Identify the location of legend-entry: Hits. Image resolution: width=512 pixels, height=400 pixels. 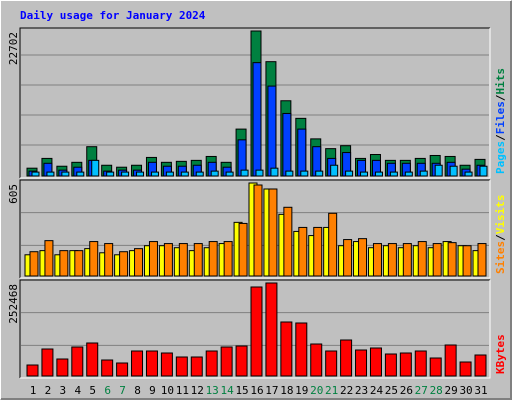
(500, 81).